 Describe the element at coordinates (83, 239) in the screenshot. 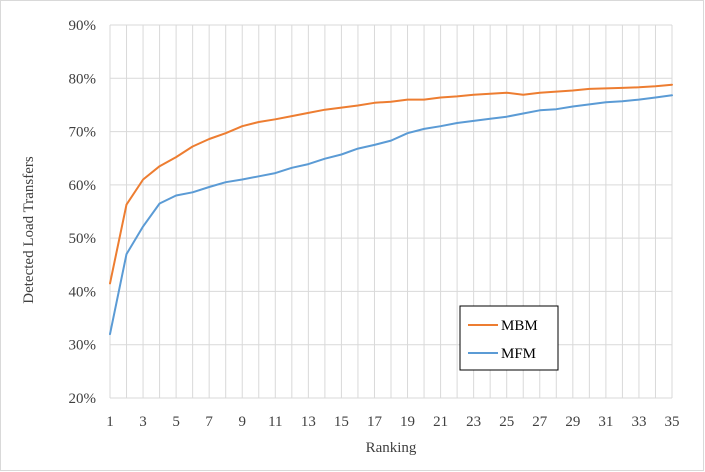

I see `y-tick-label: 50%` at that location.